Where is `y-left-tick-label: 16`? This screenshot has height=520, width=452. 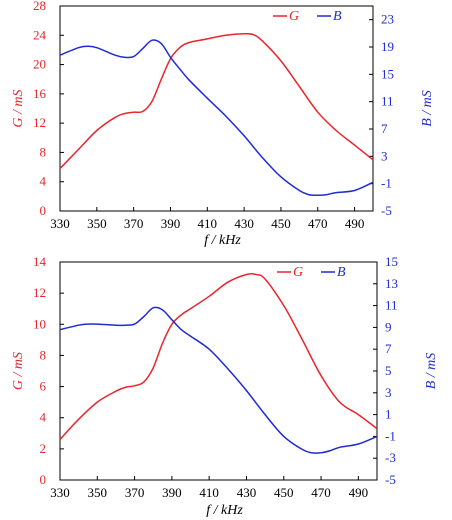
y-left-tick-label: 16 is located at coordinates (40, 93).